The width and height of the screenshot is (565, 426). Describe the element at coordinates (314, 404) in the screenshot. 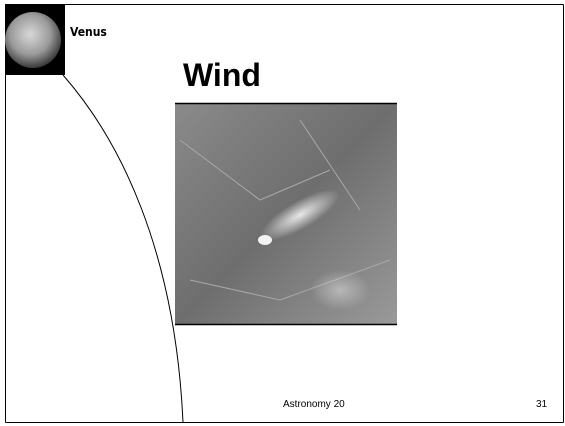

I see `footer-course: Astronomy 20` at that location.